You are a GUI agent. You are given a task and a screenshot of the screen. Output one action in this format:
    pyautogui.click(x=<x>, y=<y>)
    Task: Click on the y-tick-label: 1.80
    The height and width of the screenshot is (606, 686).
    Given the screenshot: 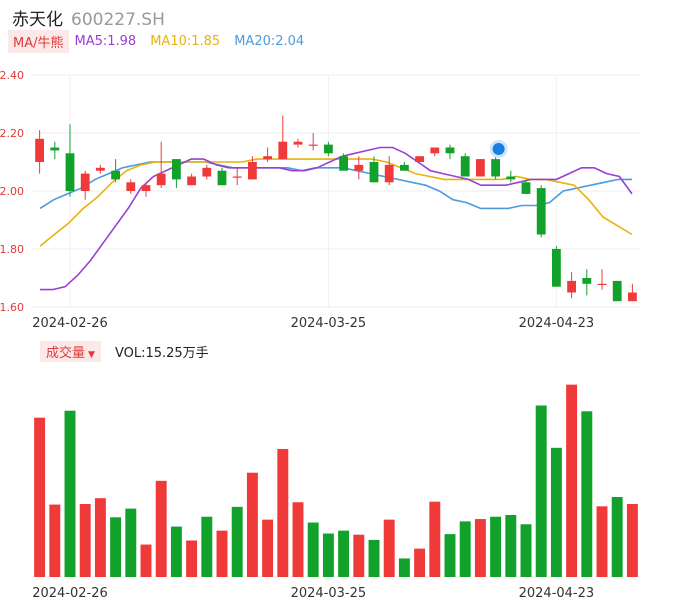 What is the action you would take?
    pyautogui.click(x=12, y=249)
    